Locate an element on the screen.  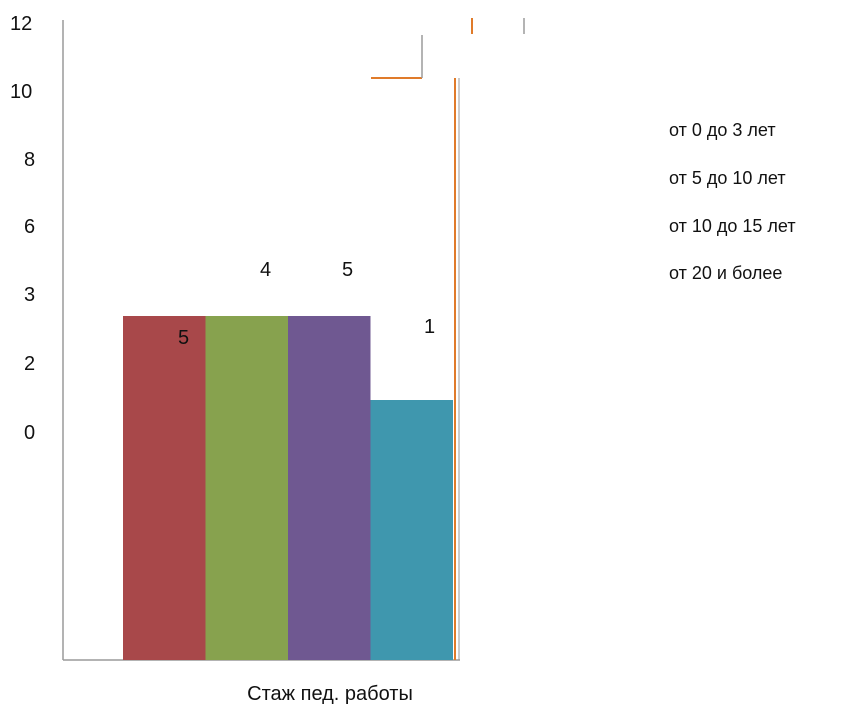
y-tick-label: 8 is located at coordinates (29, 160).